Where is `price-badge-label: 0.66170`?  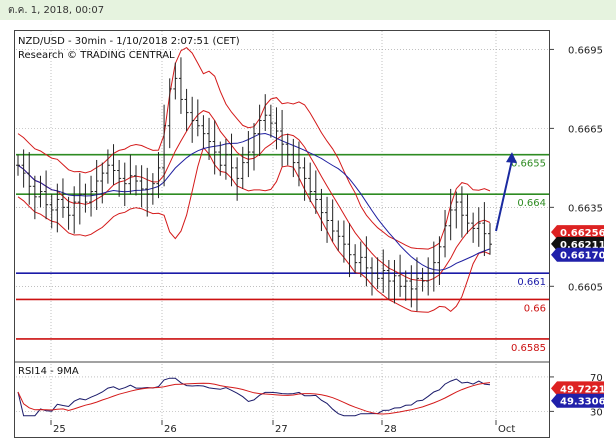
price-badge-label: 0.66170 is located at coordinates (583, 256).